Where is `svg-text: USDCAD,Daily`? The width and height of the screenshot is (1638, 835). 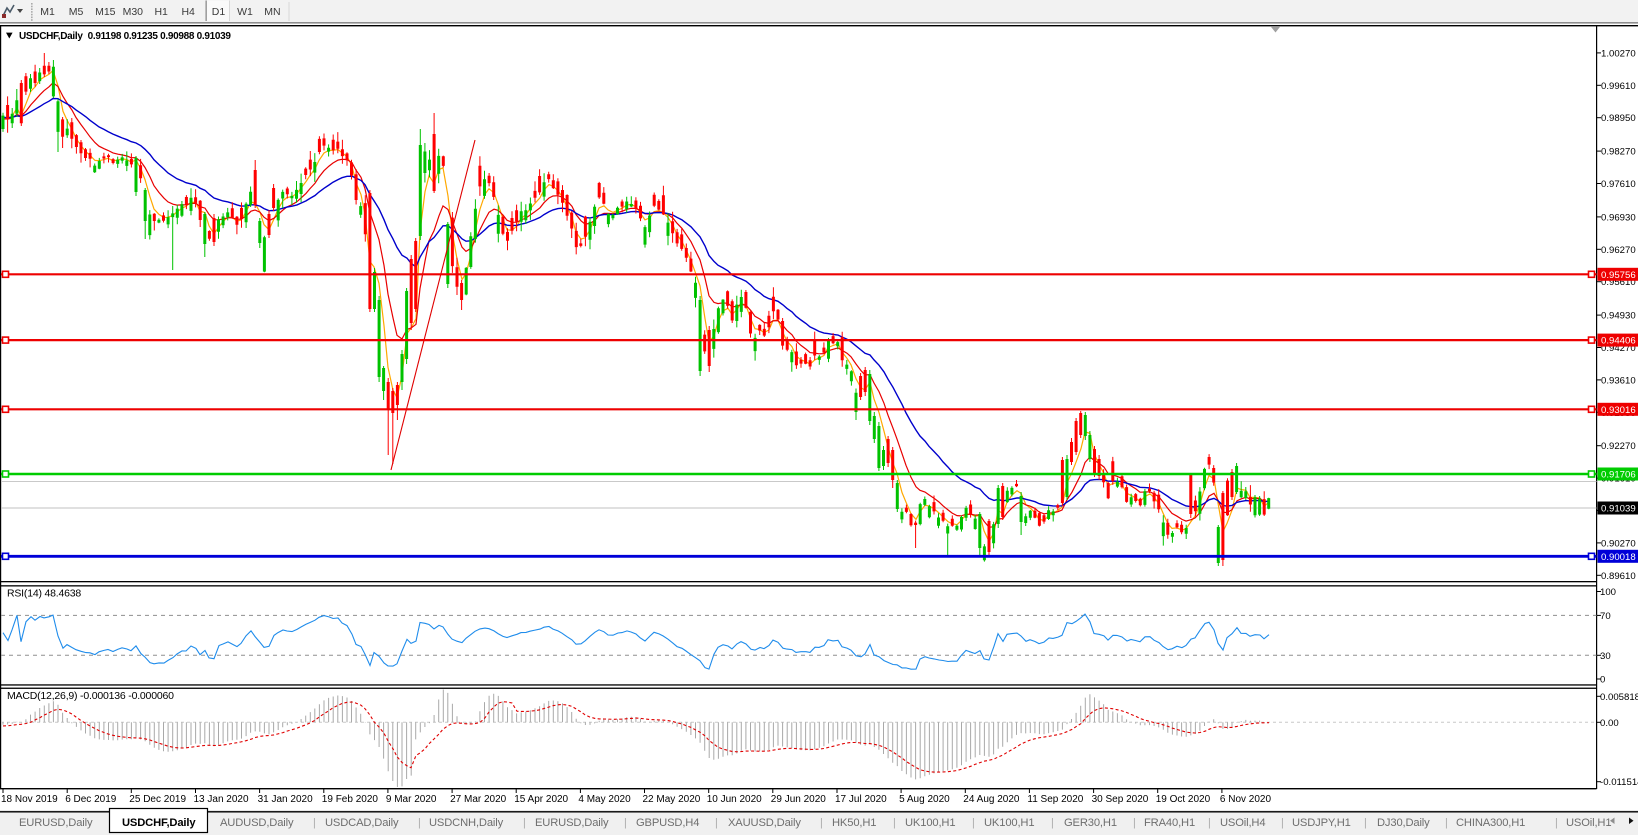
svg-text: USDCAD,Daily is located at coordinates (362, 823).